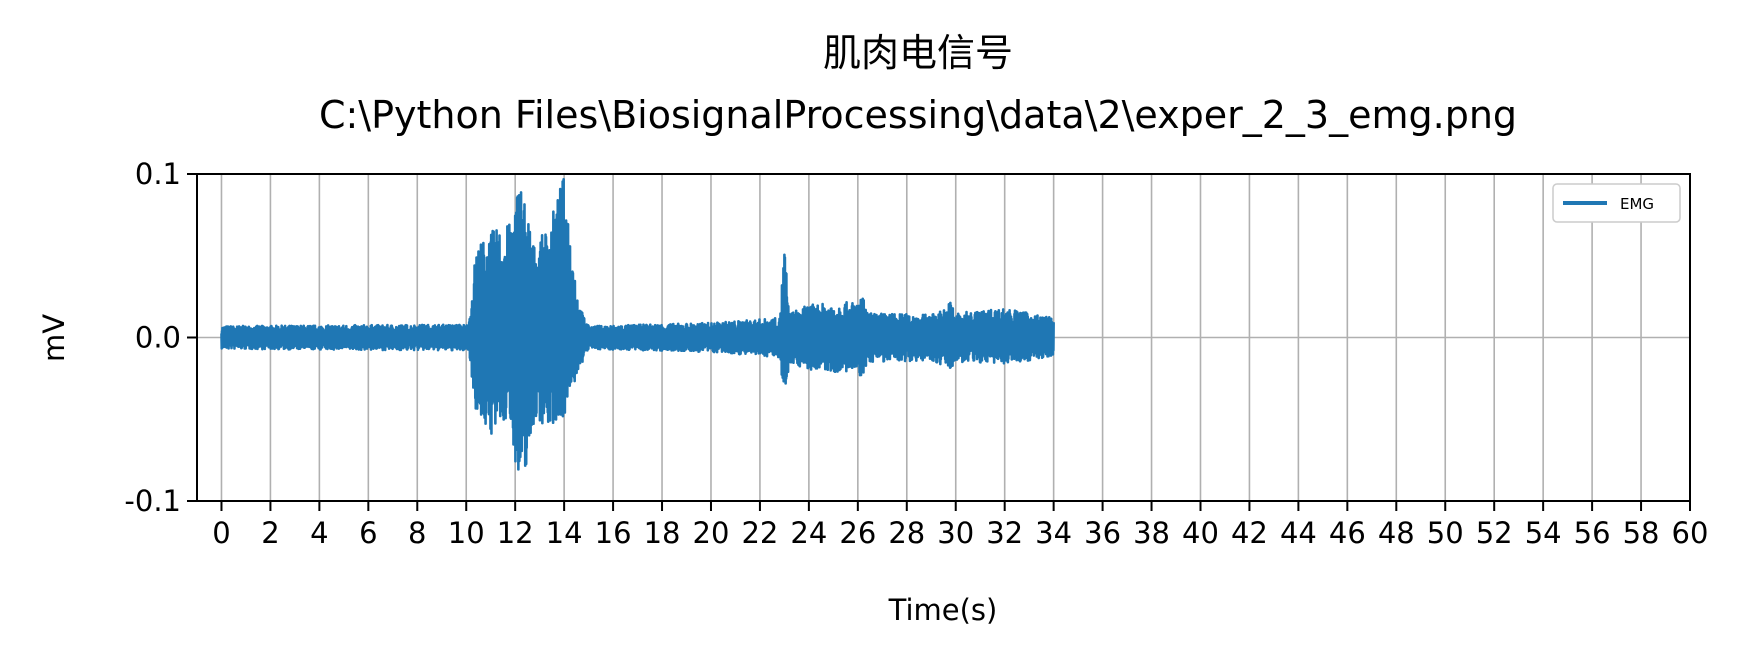 Image resolution: width=1737 pixels, height=661 pixels. I want to click on x-tick-label: 30, so click(955, 533).